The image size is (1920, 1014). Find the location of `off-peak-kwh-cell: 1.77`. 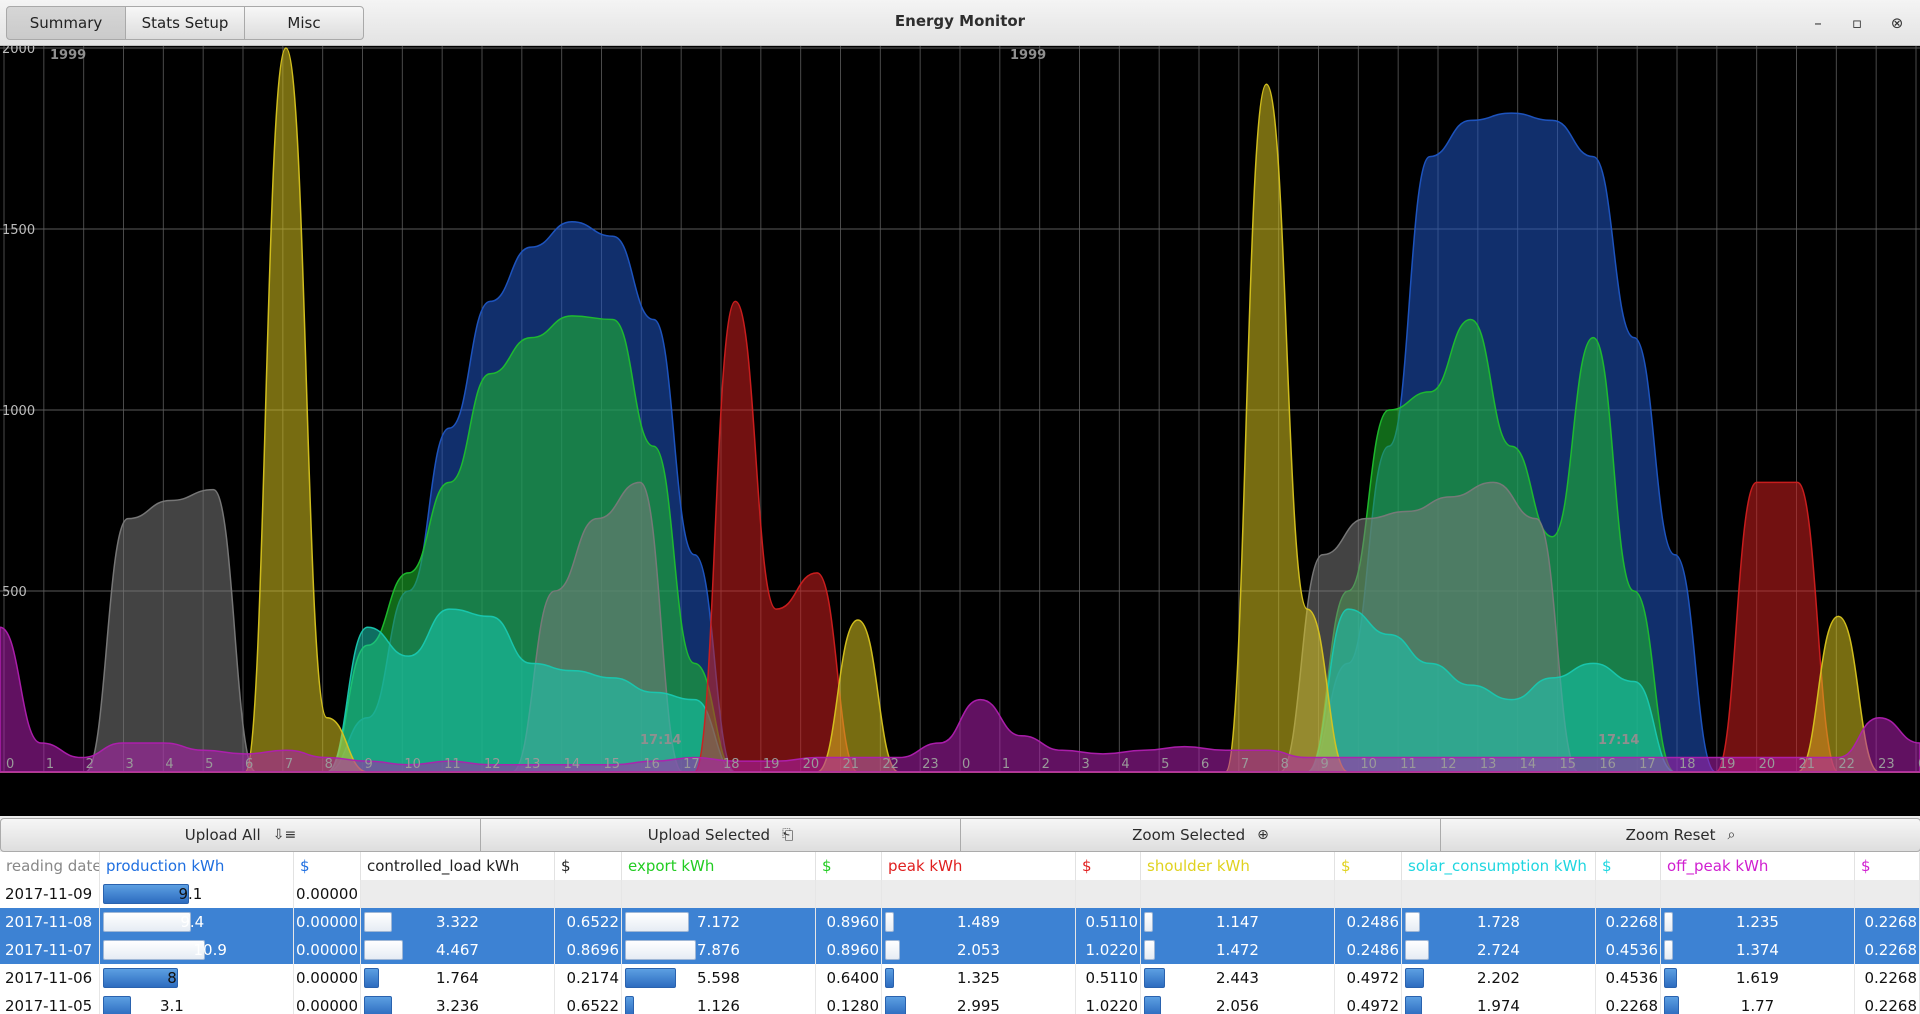

off-peak-kwh-cell: 1.77 is located at coordinates (1758, 1003).